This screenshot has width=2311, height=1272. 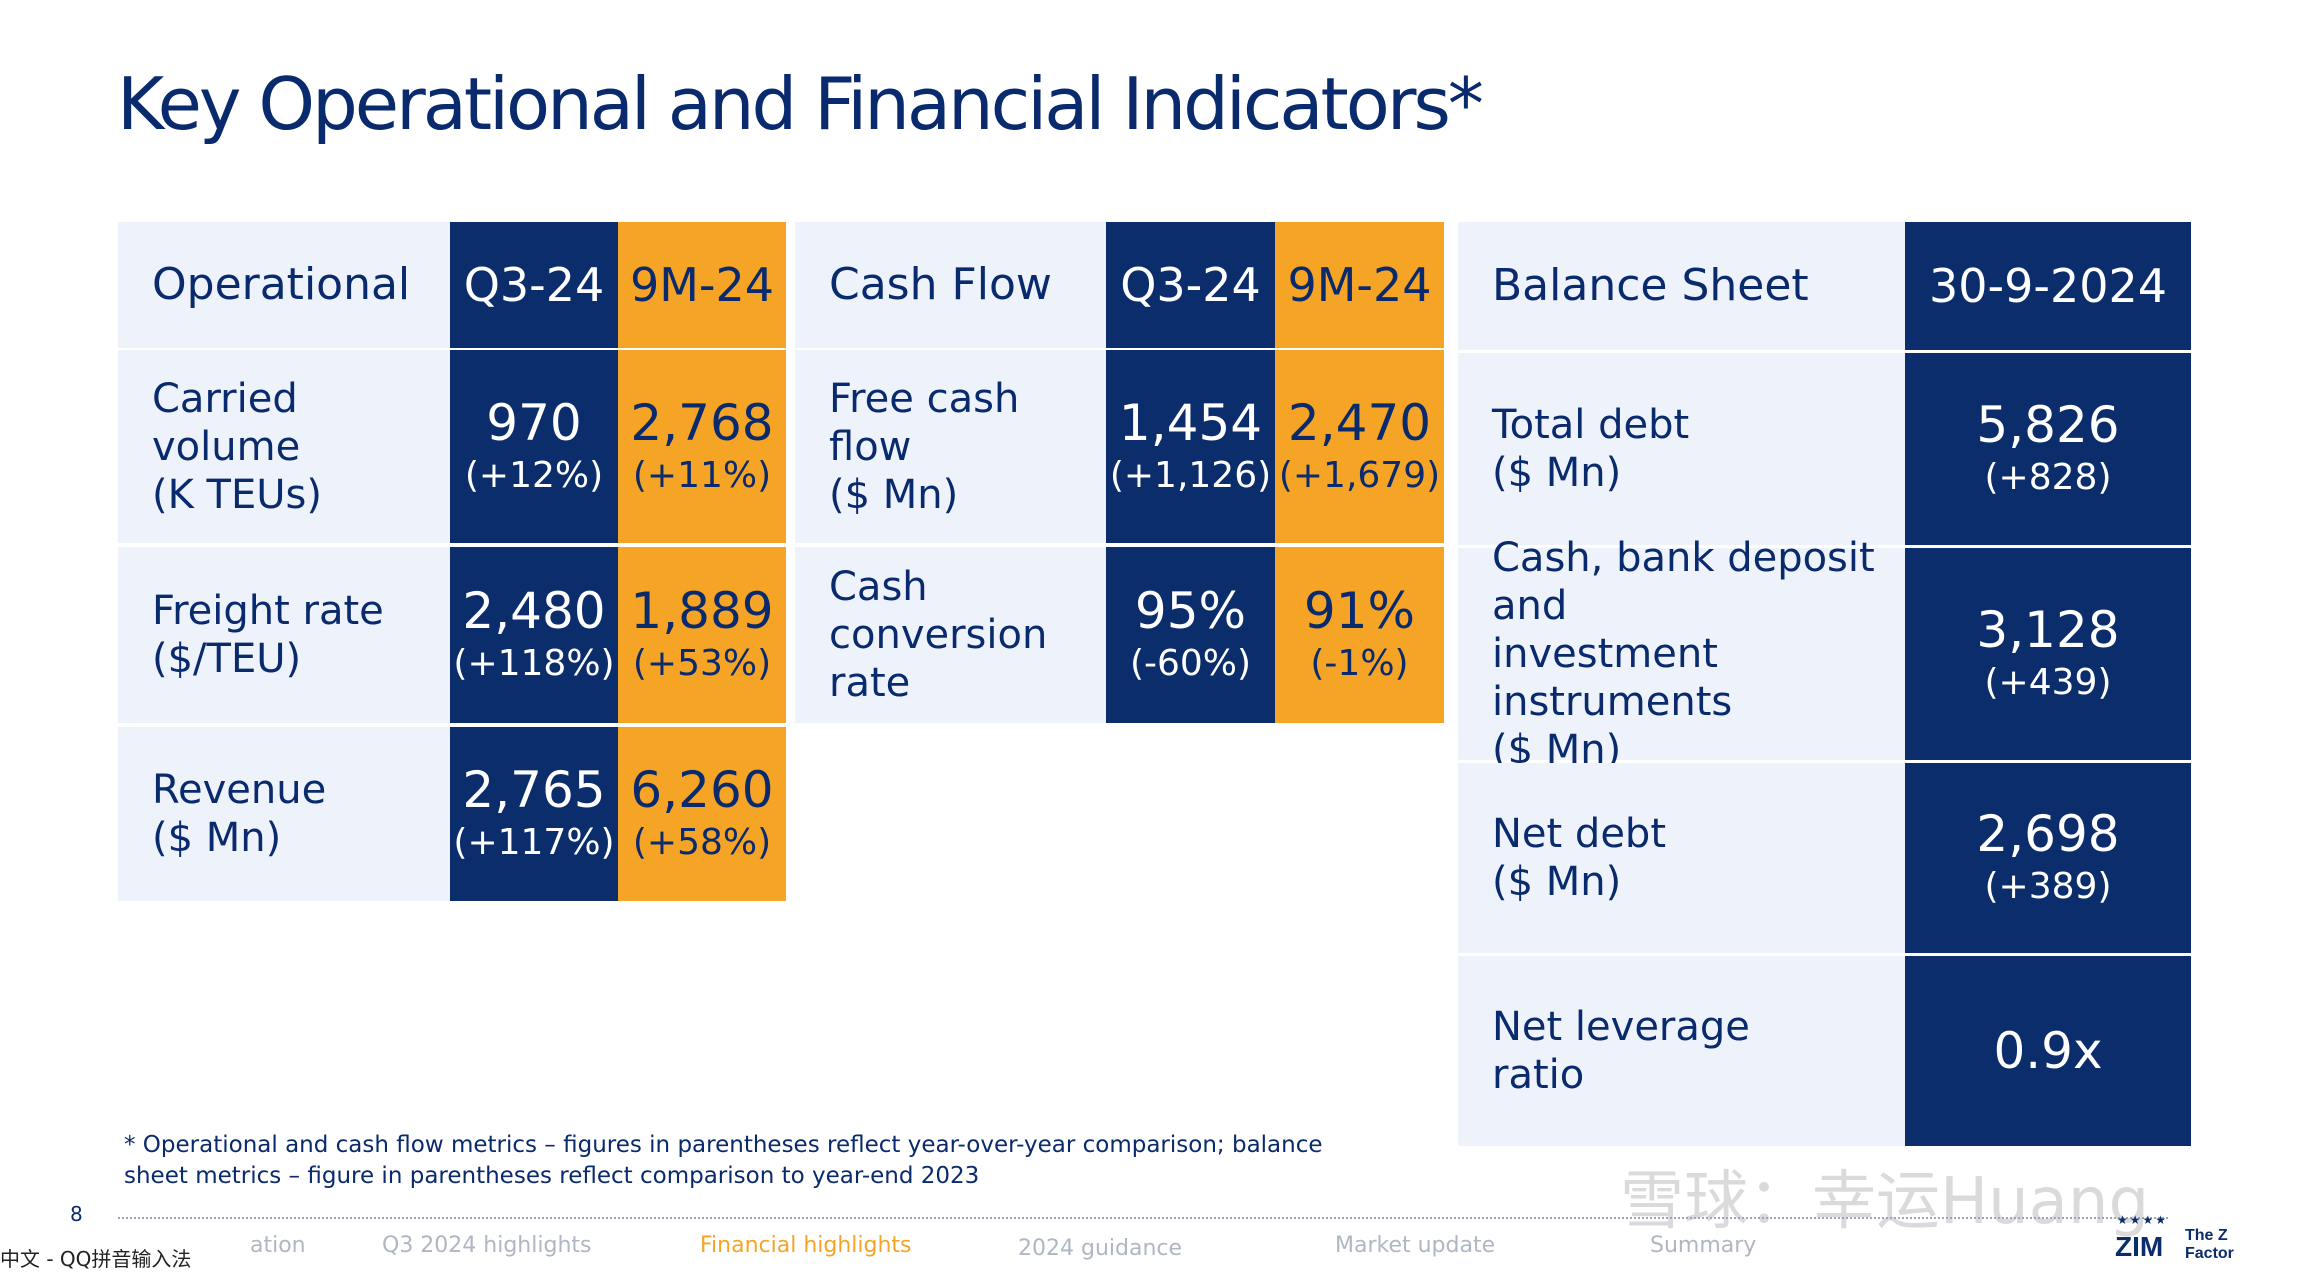 What do you see at coordinates (1359, 475) in the screenshot?
I see `change: (+1,679)` at bounding box center [1359, 475].